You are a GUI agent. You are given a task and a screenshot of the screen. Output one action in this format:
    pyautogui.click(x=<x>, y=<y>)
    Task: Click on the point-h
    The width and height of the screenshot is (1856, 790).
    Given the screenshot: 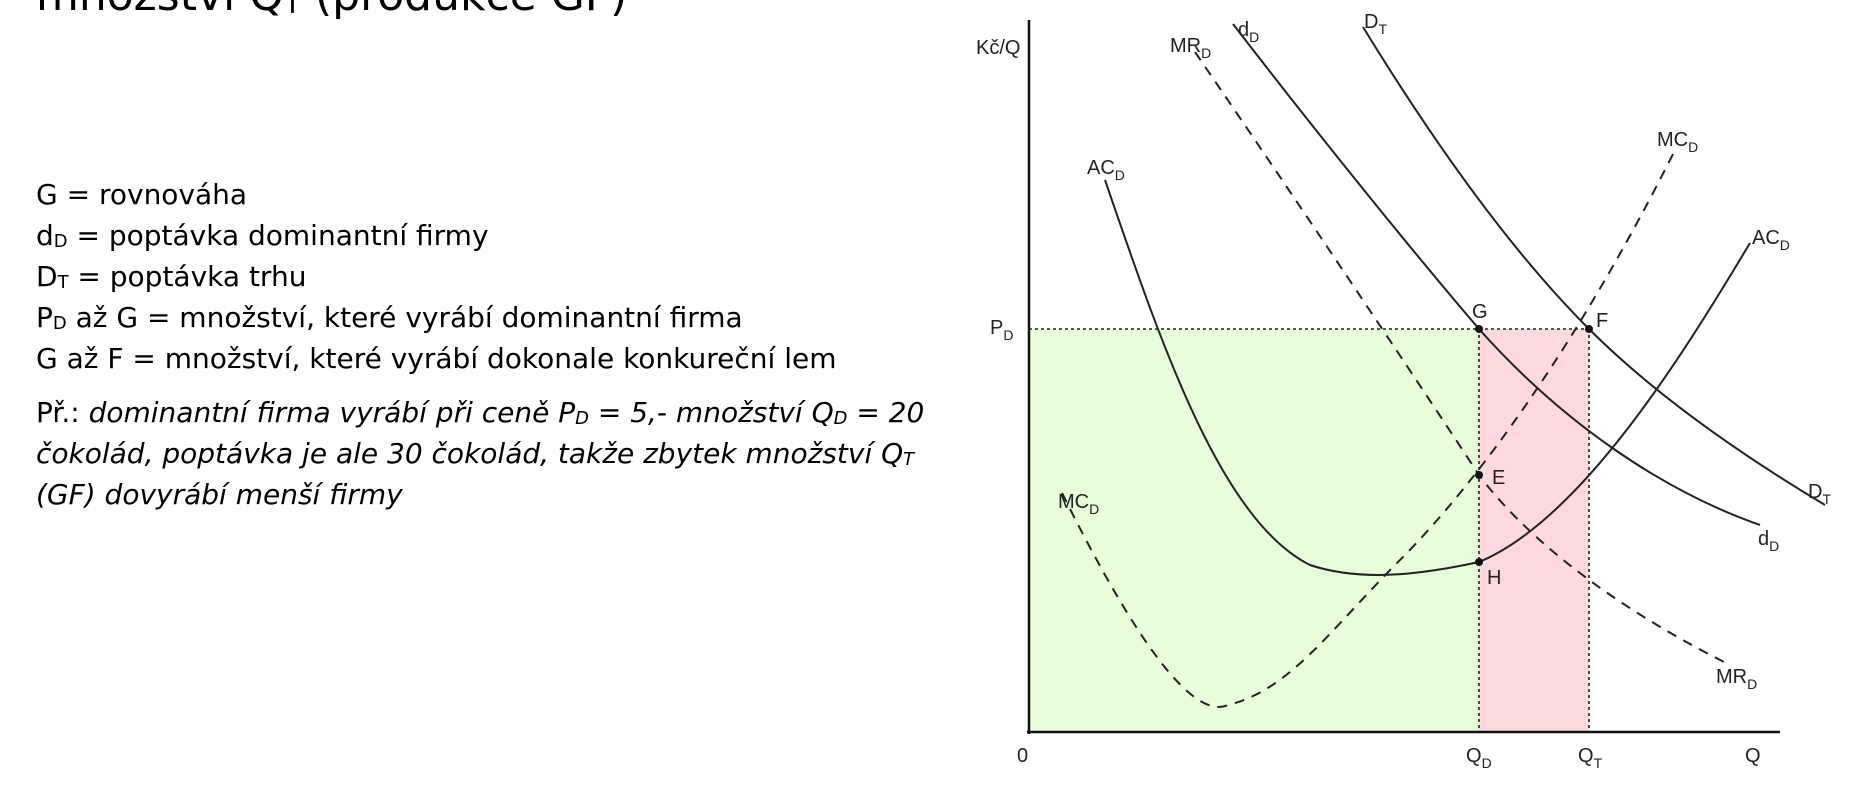 What is the action you would take?
    pyautogui.click(x=1479, y=562)
    